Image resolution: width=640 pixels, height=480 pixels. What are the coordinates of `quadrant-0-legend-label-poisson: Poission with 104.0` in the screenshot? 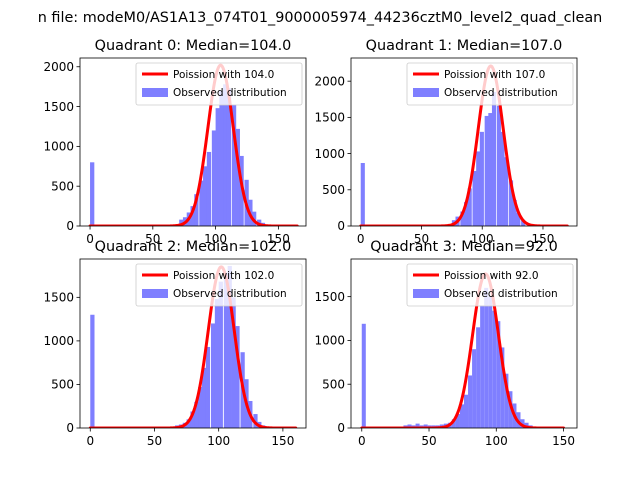 It's located at (223, 75).